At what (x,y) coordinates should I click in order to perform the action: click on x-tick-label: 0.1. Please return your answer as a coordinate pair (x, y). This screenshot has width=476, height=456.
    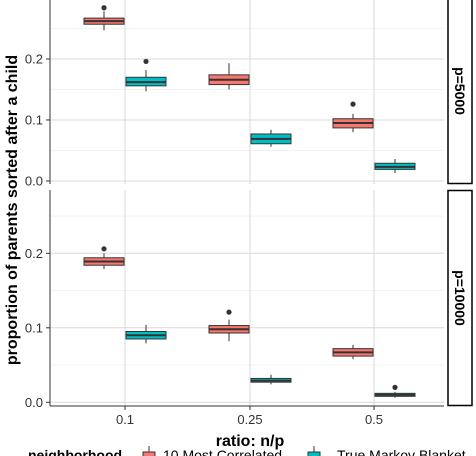
    Looking at the image, I should click on (125, 419).